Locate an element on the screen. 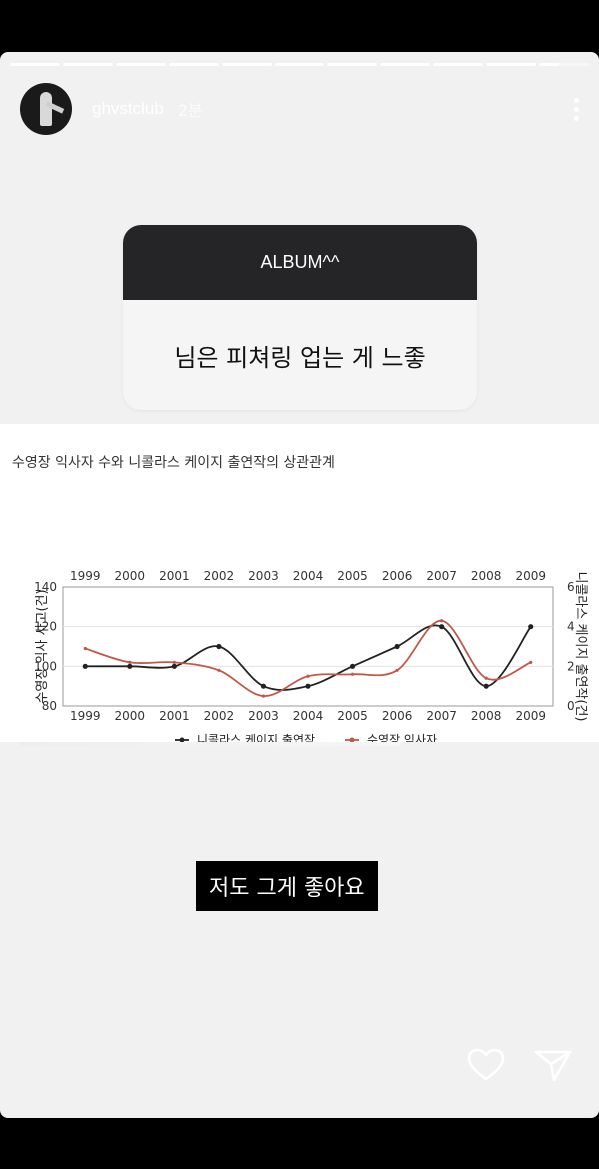 The image size is (599, 1169). x-tick-bottom: 2007 is located at coordinates (441, 716).